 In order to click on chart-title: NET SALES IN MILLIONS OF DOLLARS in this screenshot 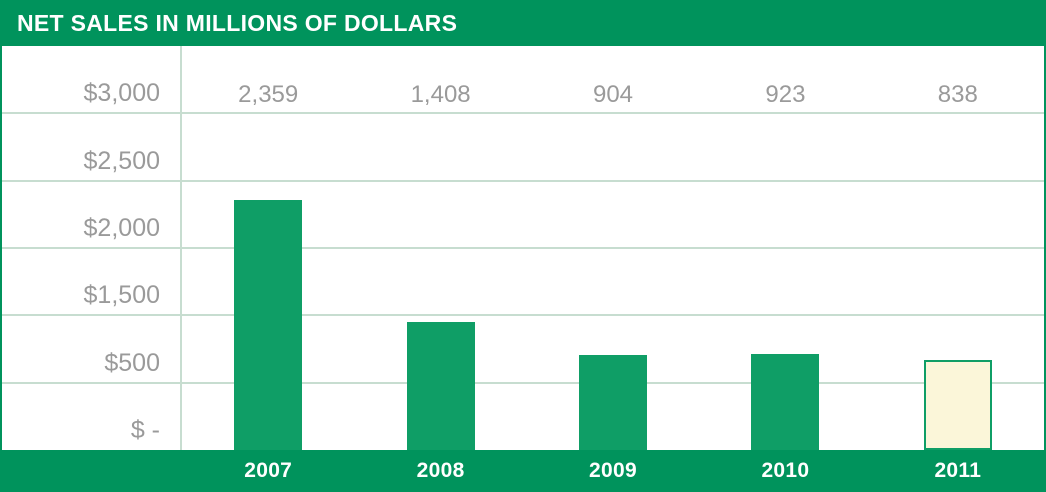, I will do `click(237, 22)`.